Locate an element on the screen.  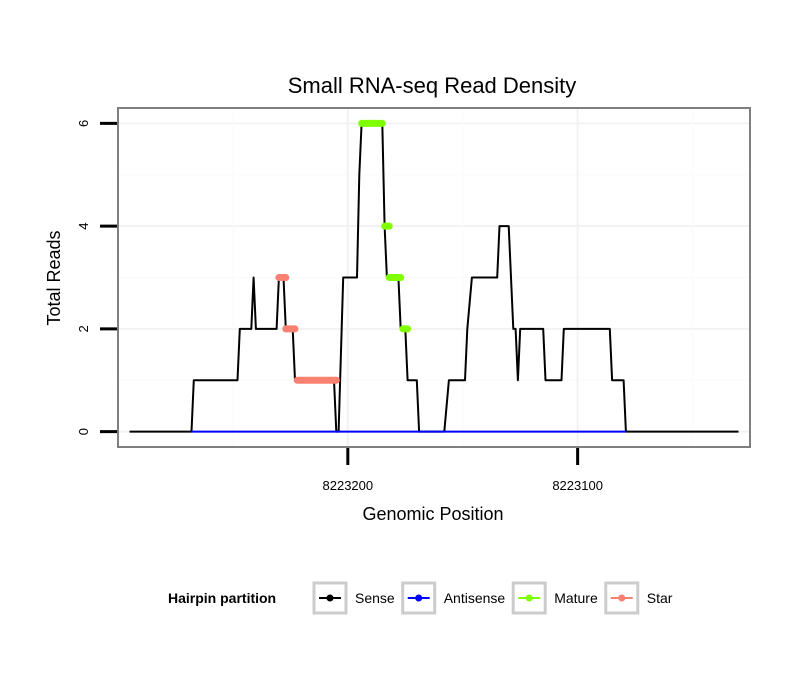
y-axis-title: Total Reads is located at coordinates (54, 277).